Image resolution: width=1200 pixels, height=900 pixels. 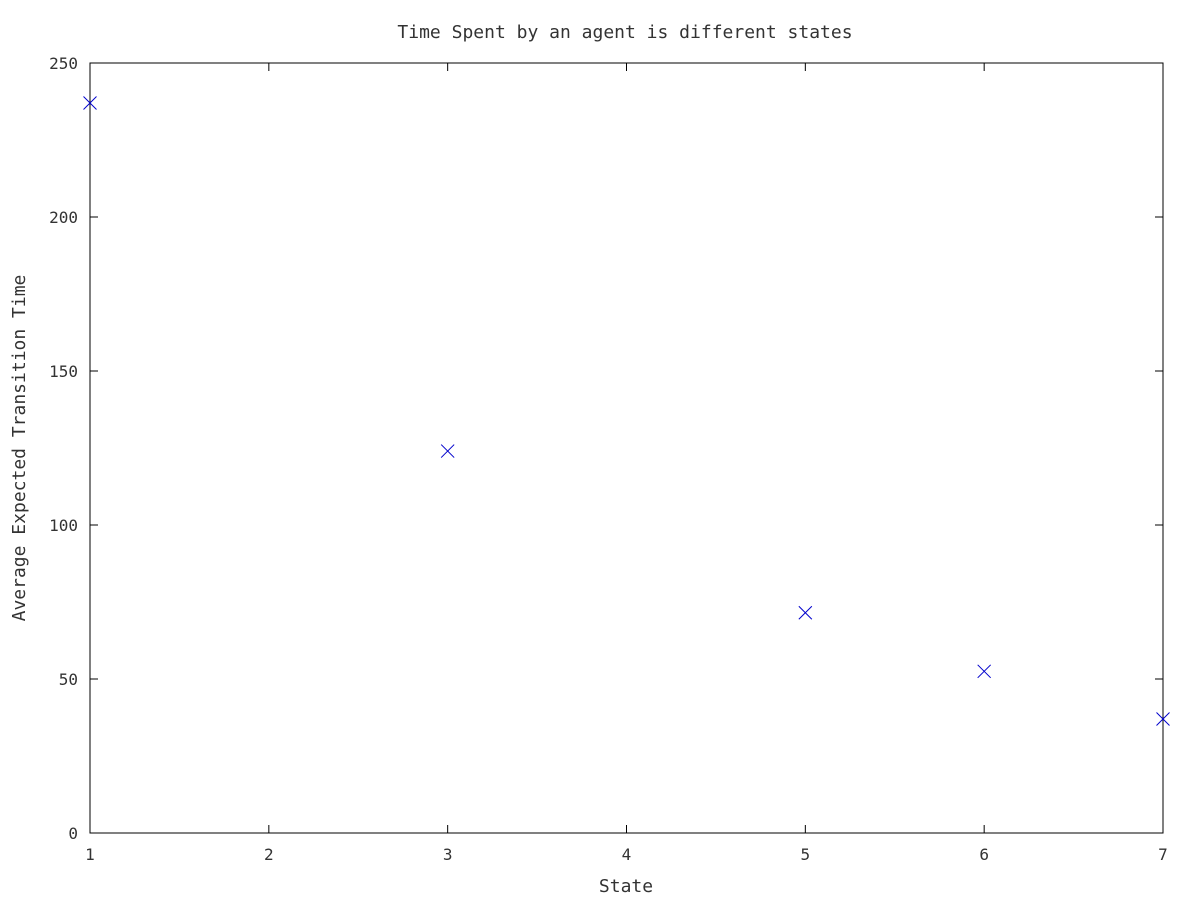 What do you see at coordinates (90, 854) in the screenshot?
I see `x-tick-label: 1` at bounding box center [90, 854].